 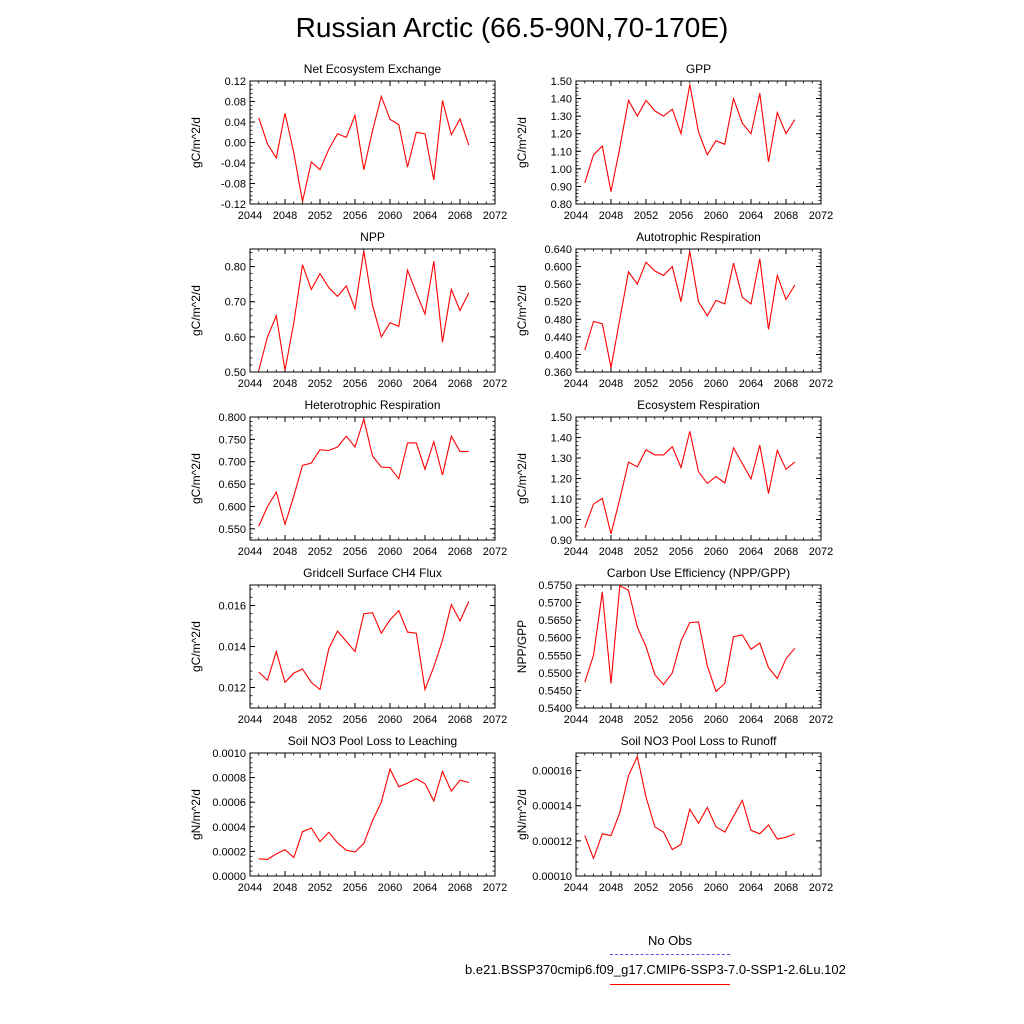 What do you see at coordinates (561, 205) in the screenshot?
I see `y-tick-label: 0.80` at bounding box center [561, 205].